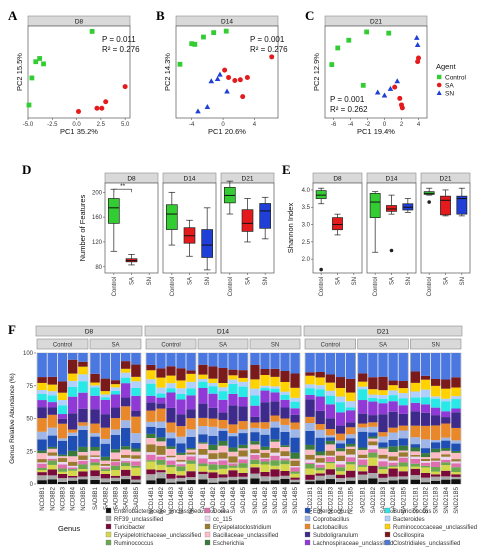  I want to click on facet-title: D14, so click(223, 332).